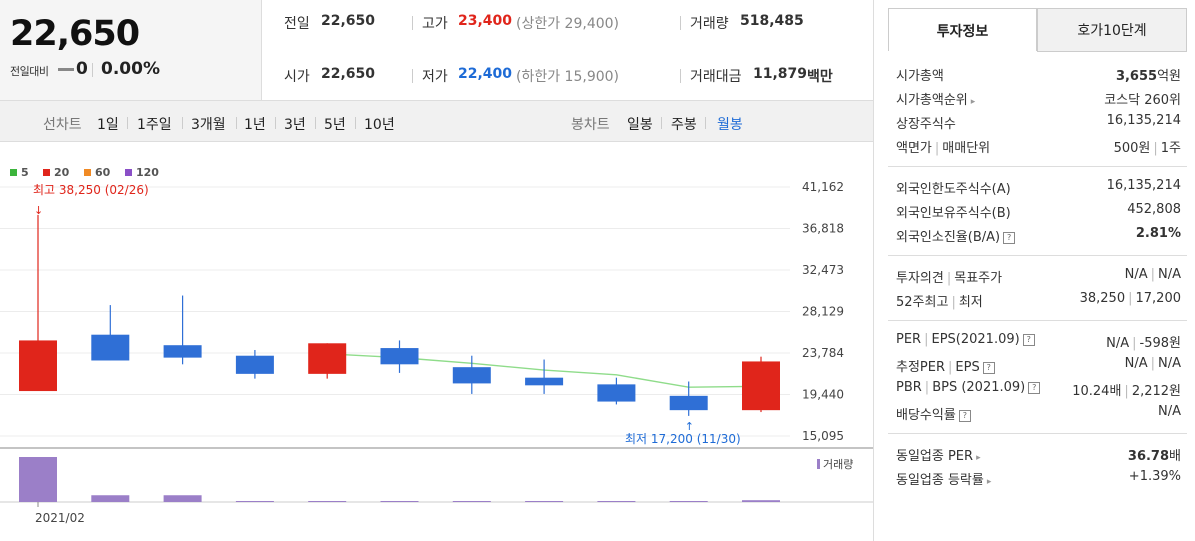 Image resolution: width=1195 pixels, height=541 pixels. I want to click on candle-weekly: 주봉, so click(684, 125).